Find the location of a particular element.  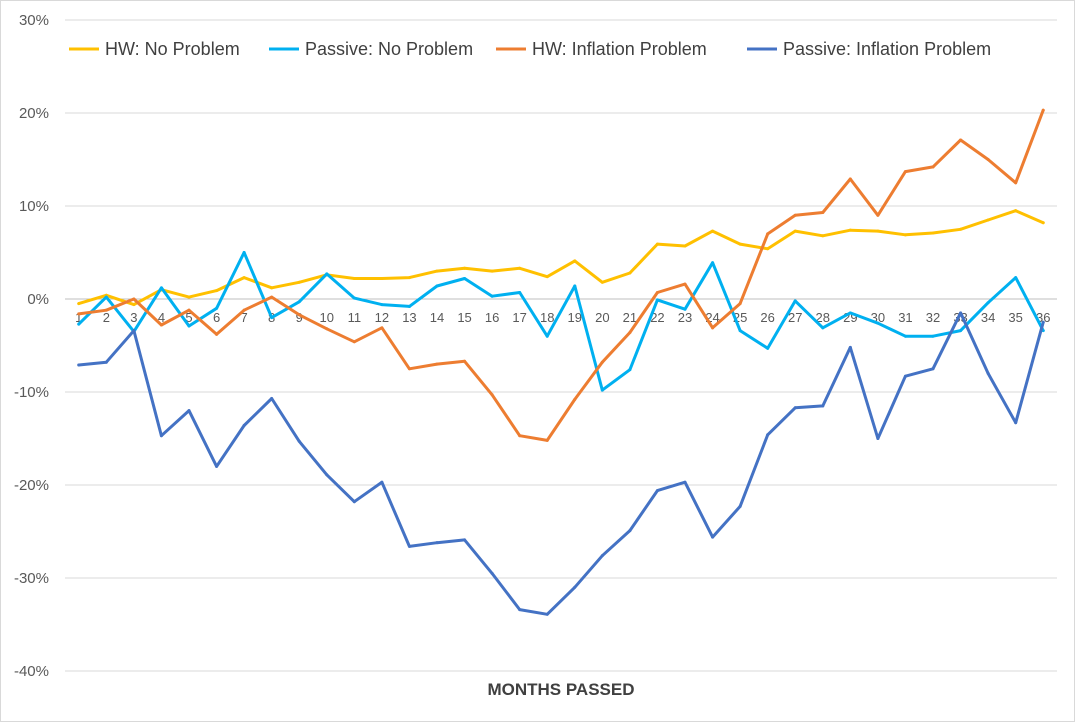

x-tick-label: 21 is located at coordinates (630, 317).